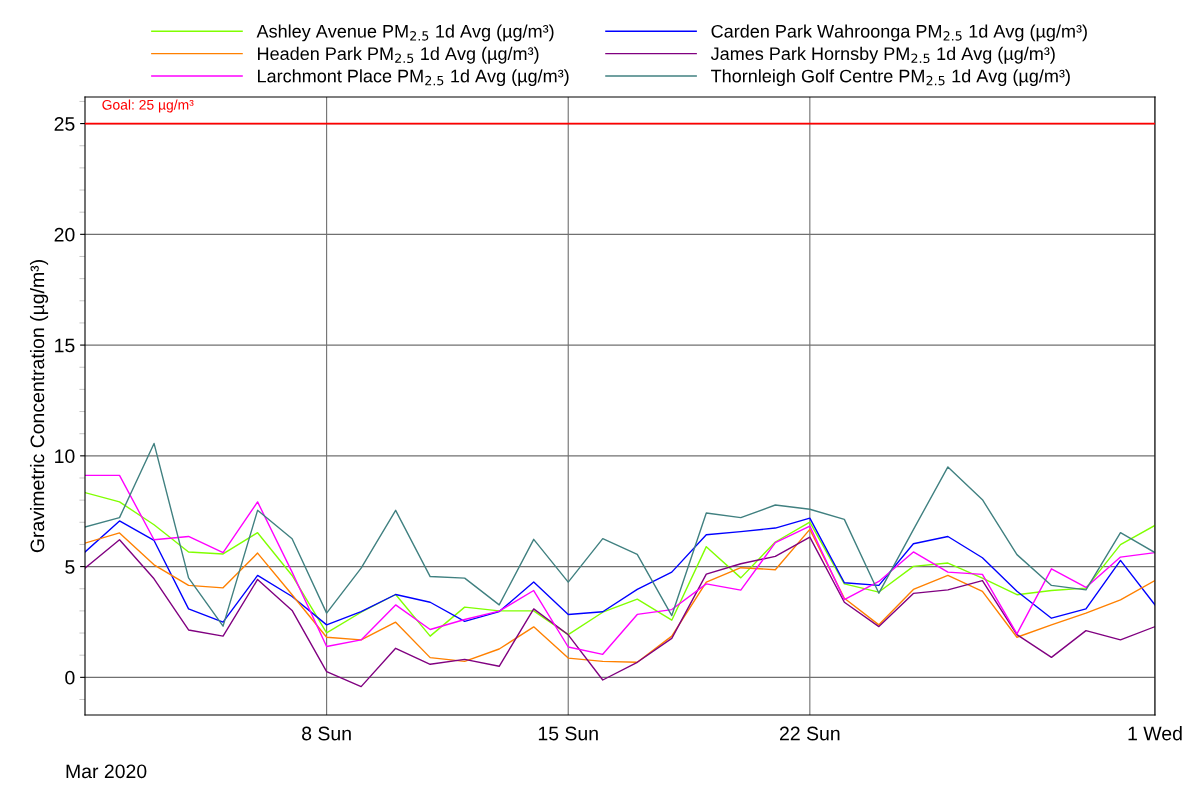  Describe the element at coordinates (405, 33) in the screenshot. I see `legend-label: Ashley Avenue PM$_{2.5}$ 1d Avg (µg/m³)` at that location.